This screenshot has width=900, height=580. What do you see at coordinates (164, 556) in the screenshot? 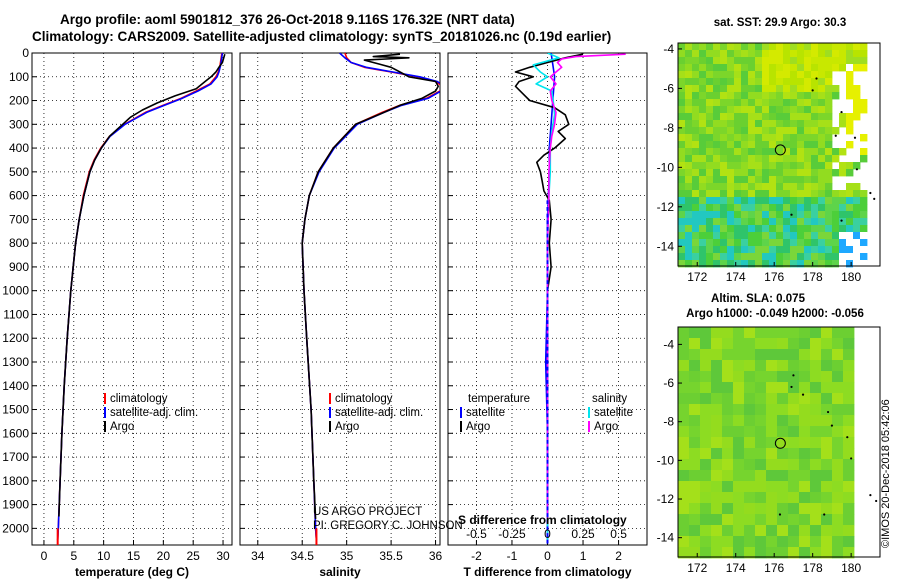
I see `x-tick-label: 20` at bounding box center [164, 556].